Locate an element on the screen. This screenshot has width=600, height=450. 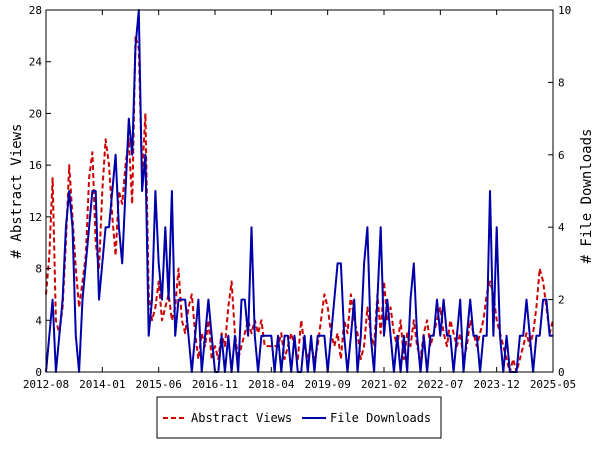
y-left-tick-label: 16 is located at coordinates (35, 165).